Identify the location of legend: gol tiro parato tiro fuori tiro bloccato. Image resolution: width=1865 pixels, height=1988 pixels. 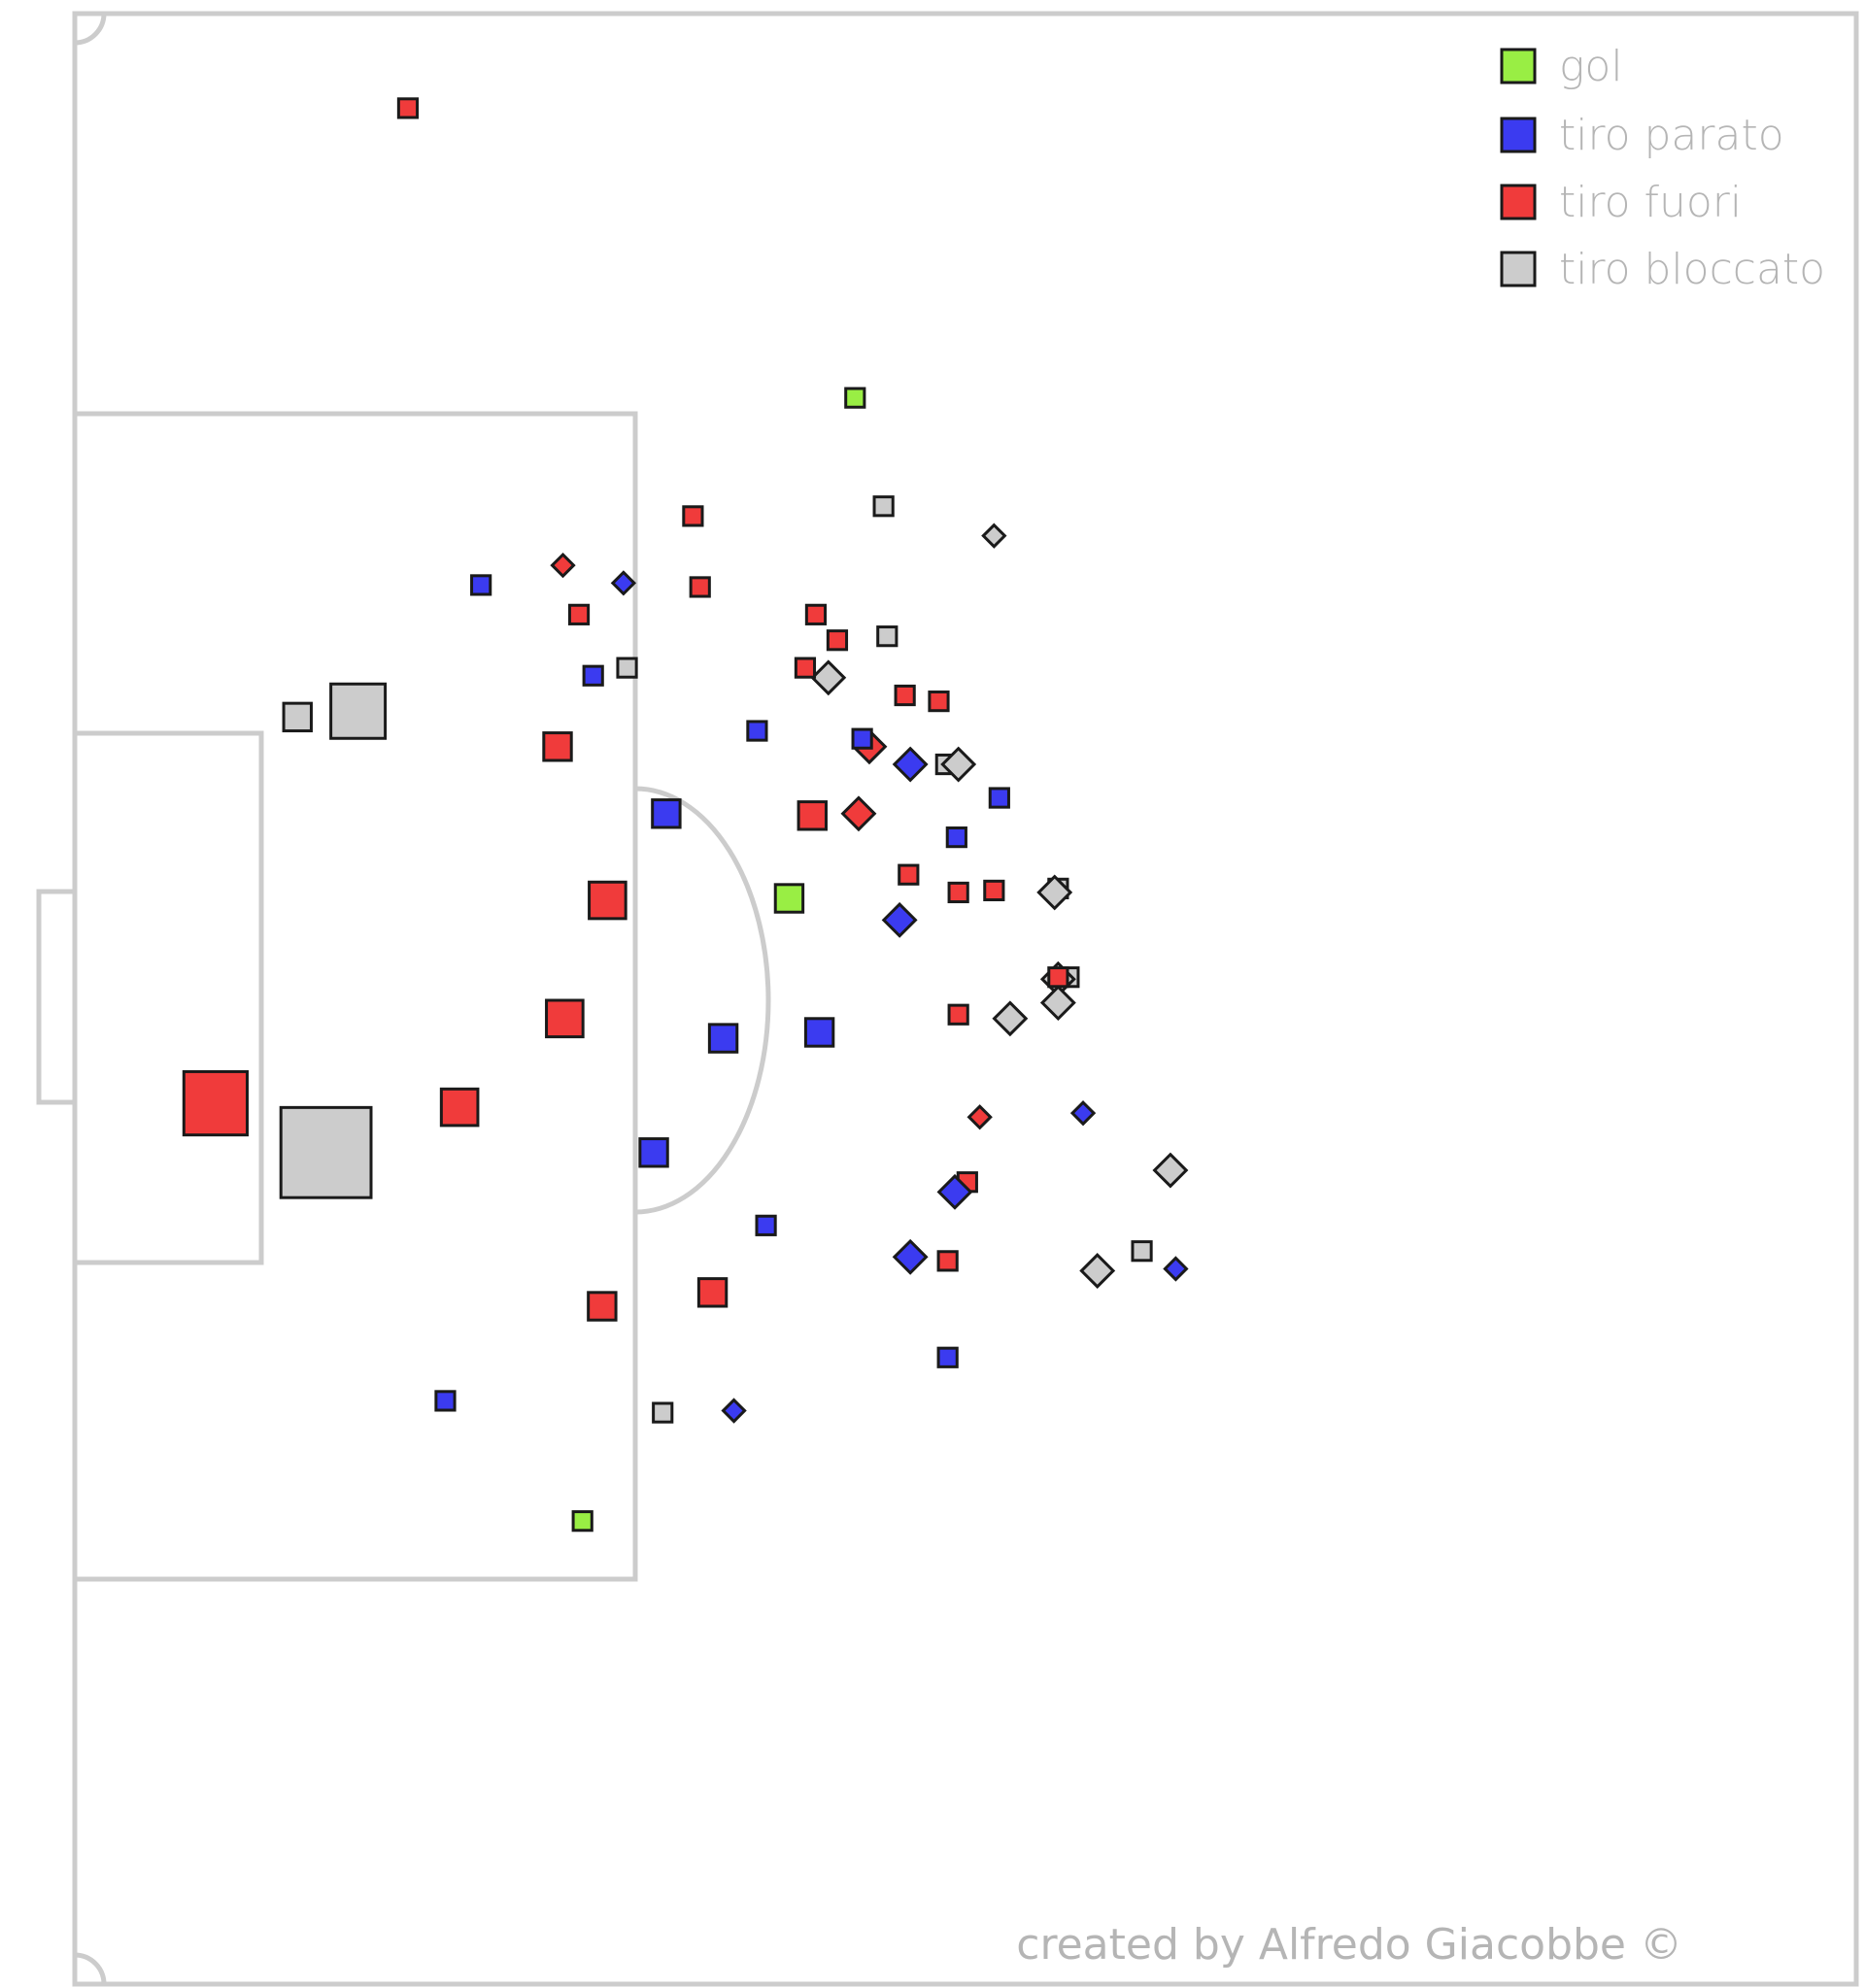
(1662, 168).